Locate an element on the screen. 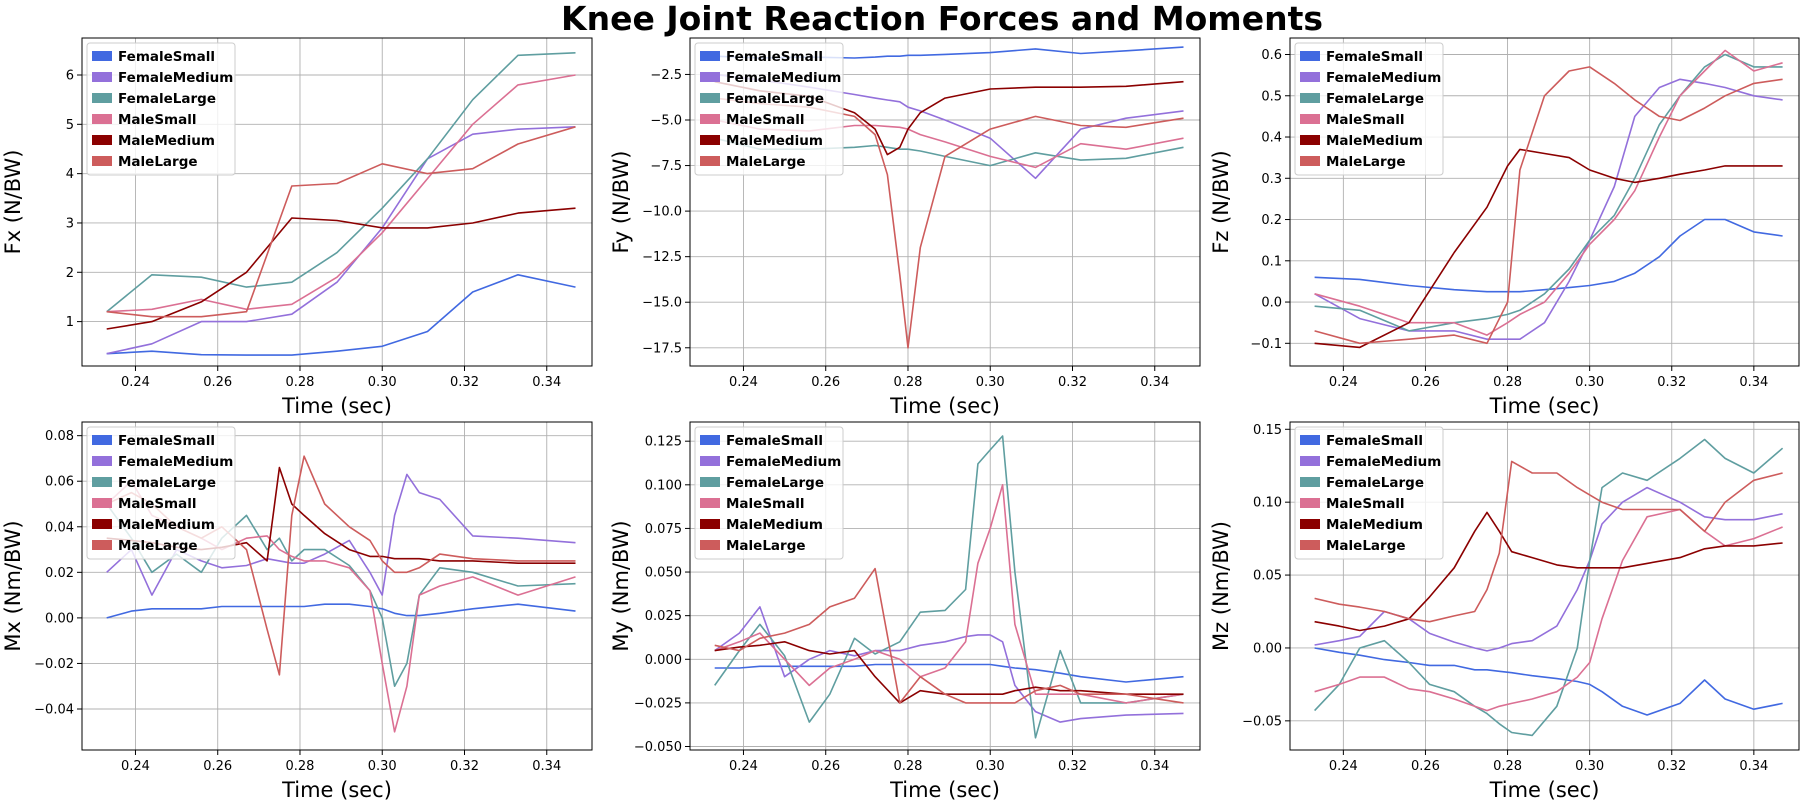 Image resolution: width=1800 pixels, height=800 pixels. y-tick-label: −12.5 is located at coordinates (662, 257).